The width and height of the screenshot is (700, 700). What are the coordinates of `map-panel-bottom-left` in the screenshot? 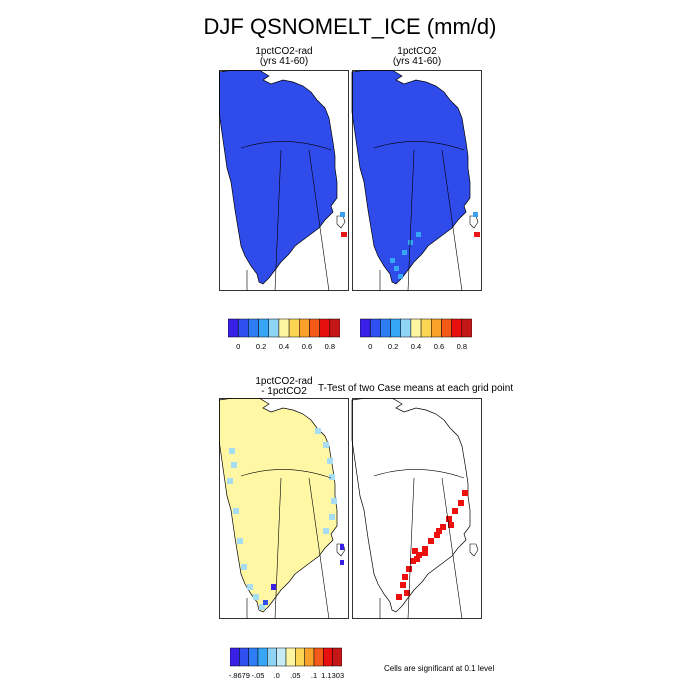 It's located at (284, 508).